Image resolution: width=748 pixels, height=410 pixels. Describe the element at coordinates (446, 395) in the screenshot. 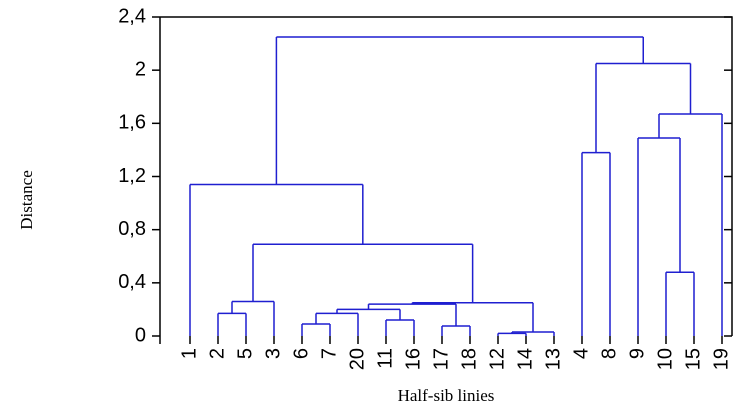

I see `x-axis-label: Half-sib linies` at that location.